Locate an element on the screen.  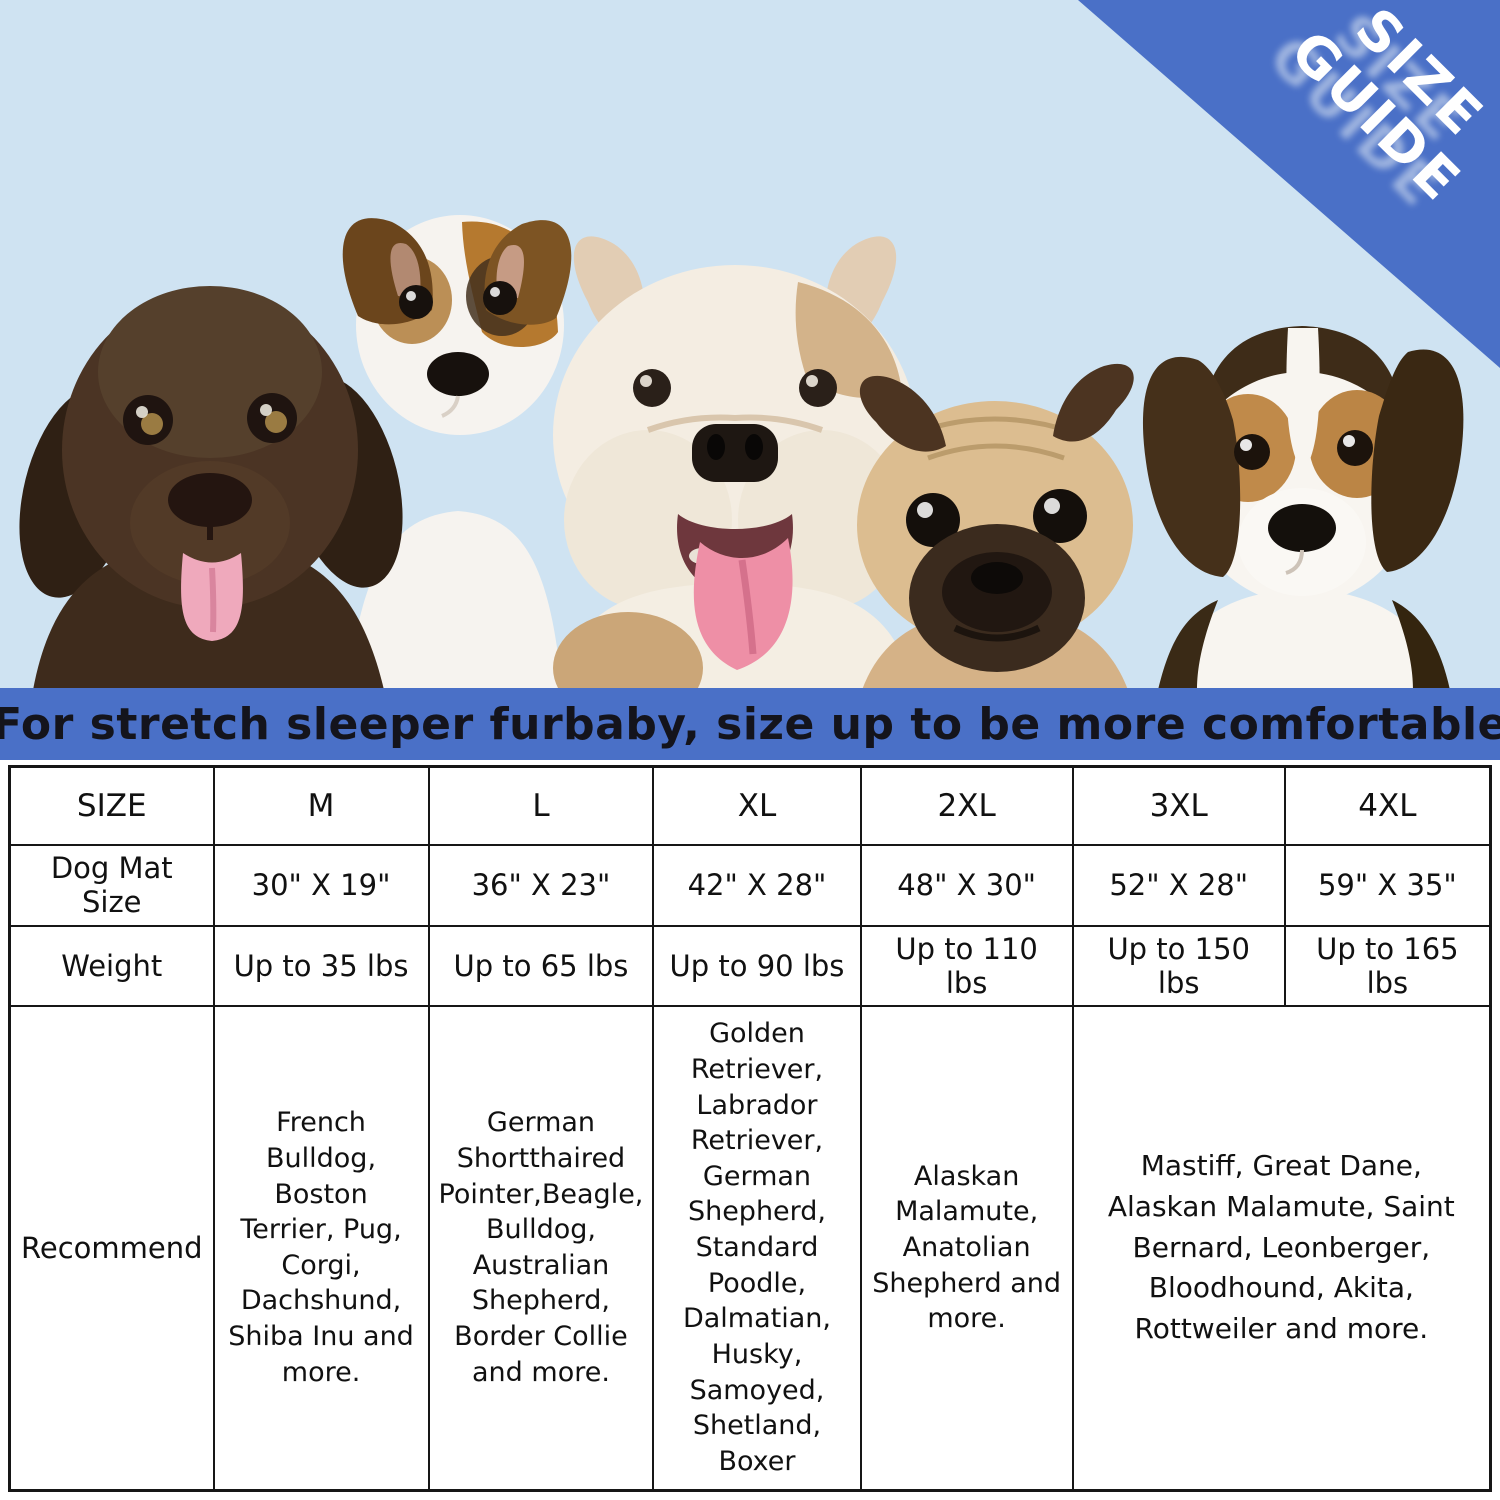
header-3xl: 3XL is located at coordinates (1178, 806).